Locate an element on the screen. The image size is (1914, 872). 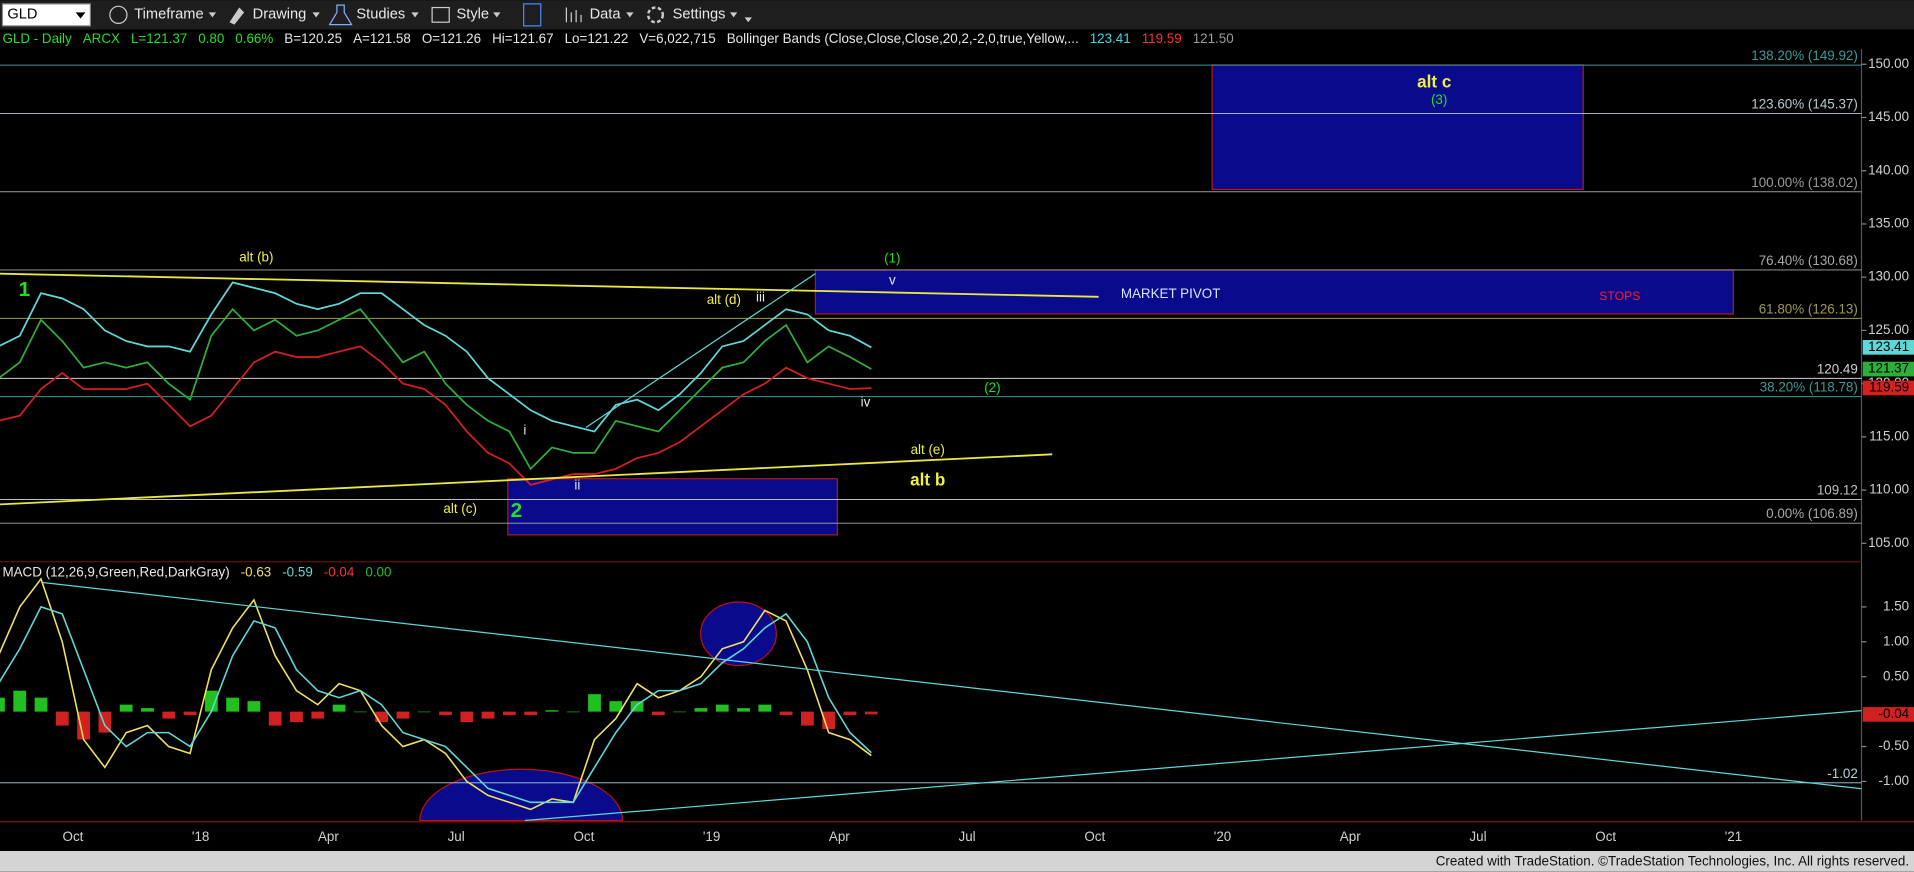
timeframe-icon is located at coordinates (118, 15).